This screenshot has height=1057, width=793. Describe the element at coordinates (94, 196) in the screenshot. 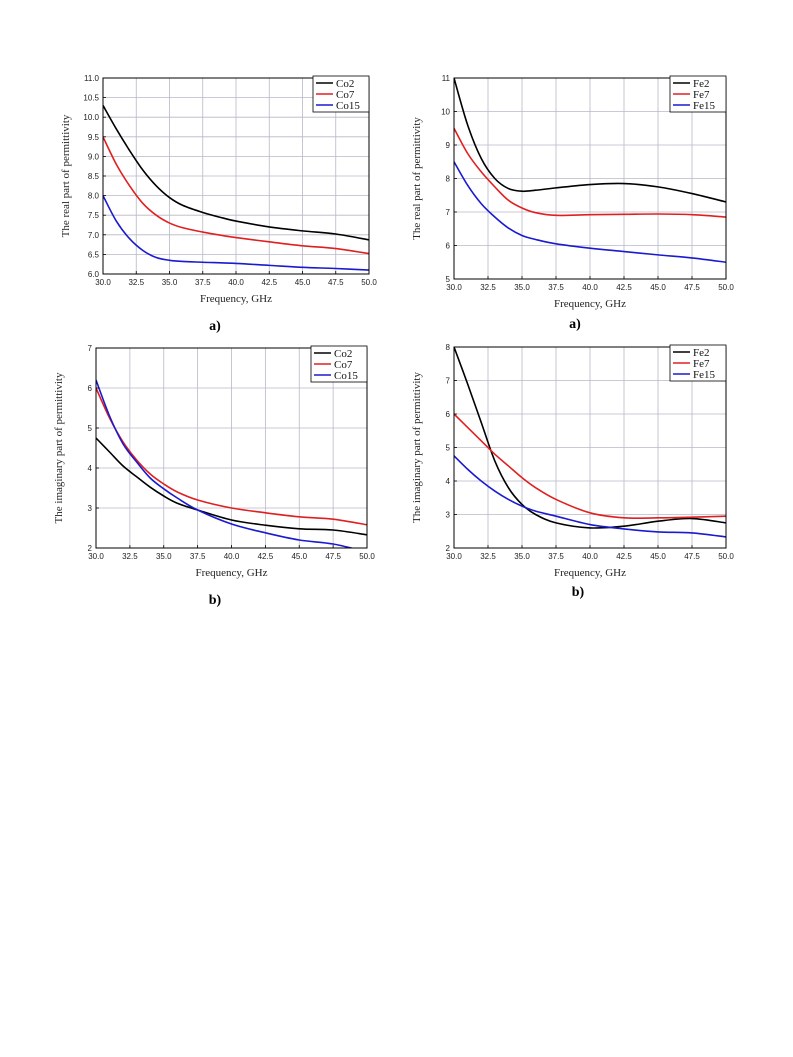

I see `y-tick-label: 8.0` at that location.